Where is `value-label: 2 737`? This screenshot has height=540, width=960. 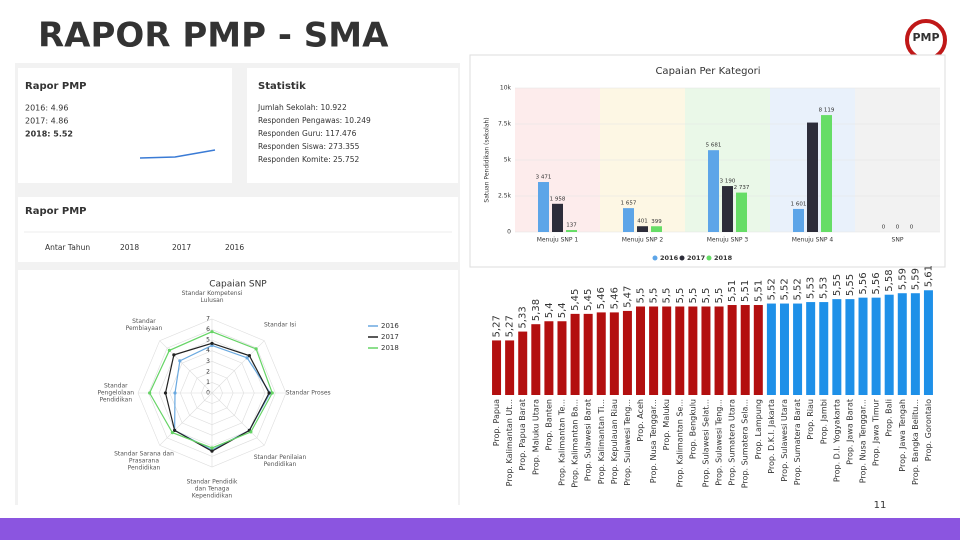 value-label: 2 737 is located at coordinates (742, 188).